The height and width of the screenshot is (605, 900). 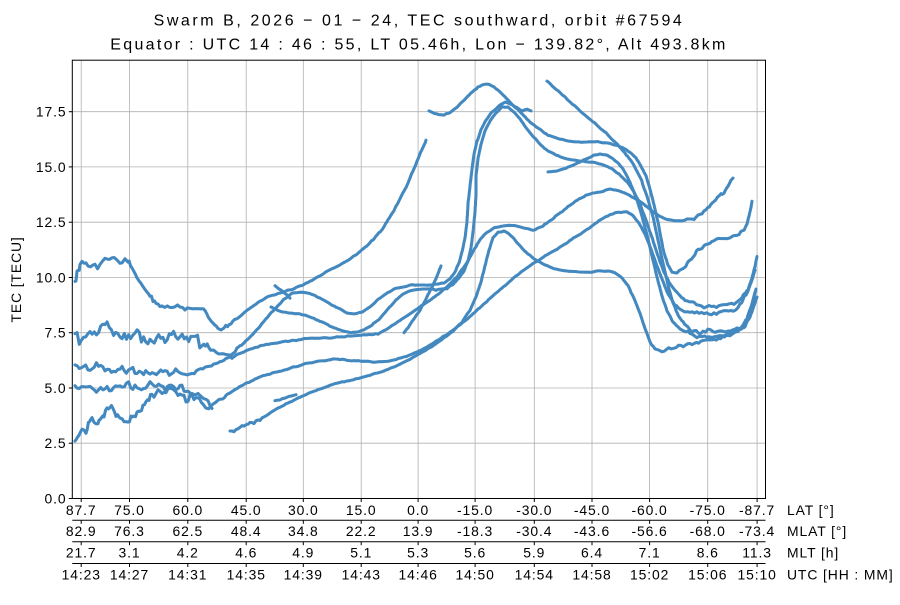 I want to click on svg-text: -18.3, so click(x=475, y=531).